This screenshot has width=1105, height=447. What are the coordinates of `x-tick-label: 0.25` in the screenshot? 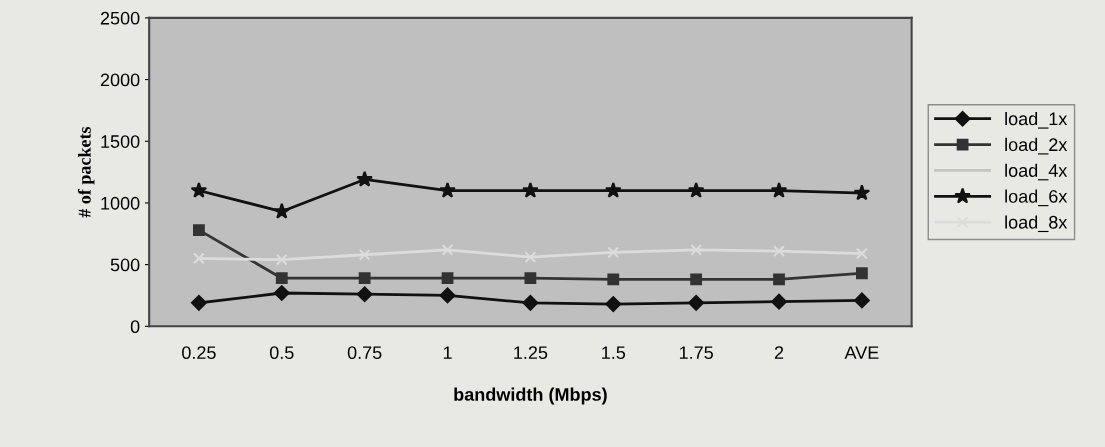 It's located at (199, 353).